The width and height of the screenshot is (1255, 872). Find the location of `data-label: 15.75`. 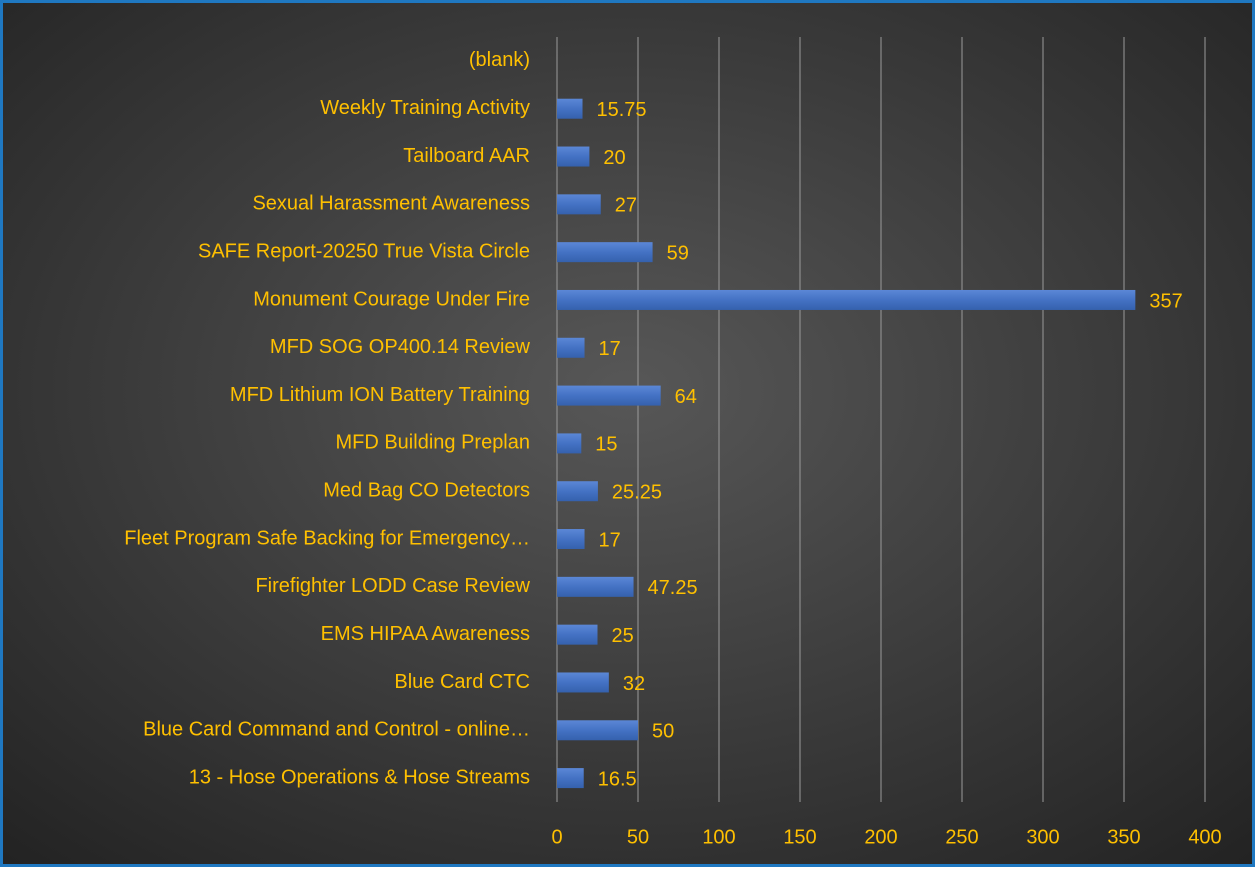

data-label: 15.75 is located at coordinates (622, 110).